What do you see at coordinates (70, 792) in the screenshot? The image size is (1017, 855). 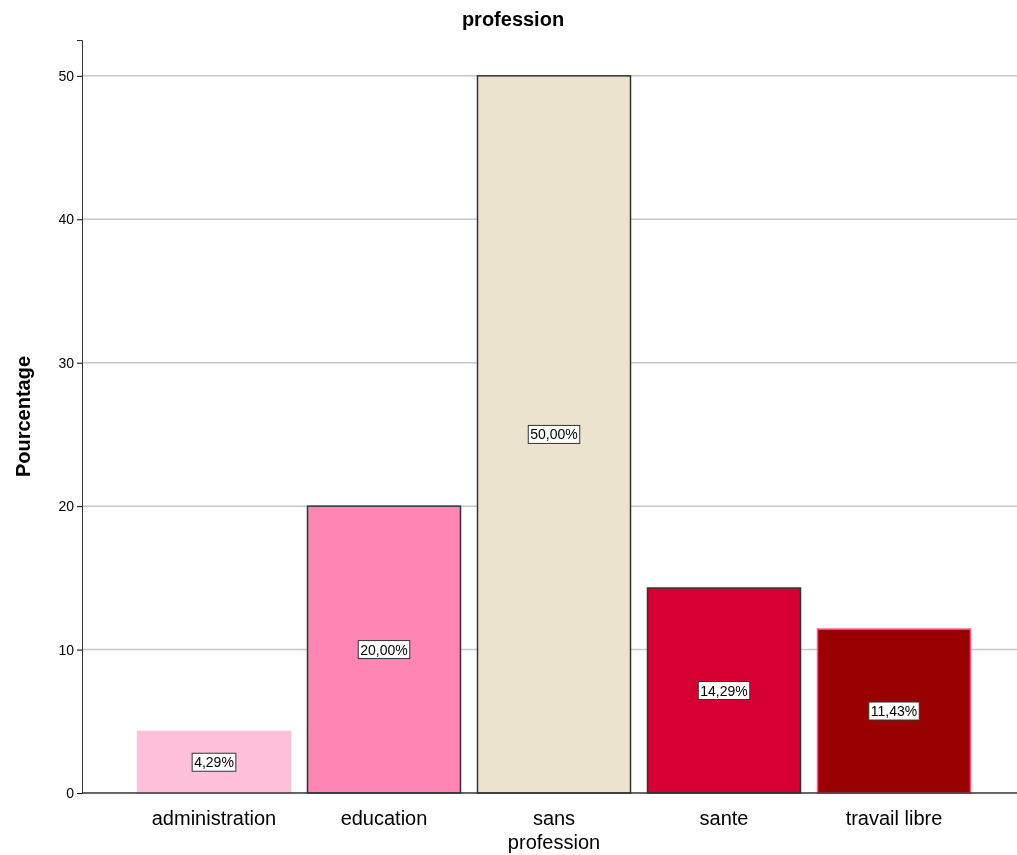 I see `y-tick-label: 0` at bounding box center [70, 792].